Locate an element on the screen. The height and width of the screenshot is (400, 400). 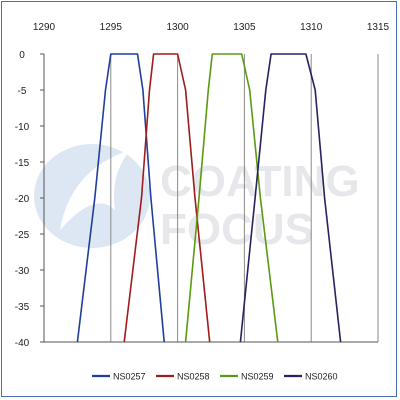
y-tick-labels: 0 -5 -10 -15 -20 -25 -30 -35 -40 is located at coordinates (22, 199).